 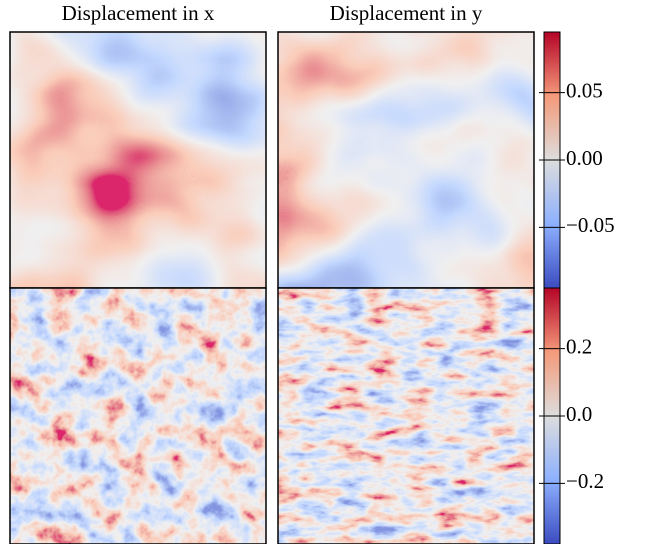 I want to click on colorbar-tick-label: −0.2, so click(x=585, y=481).